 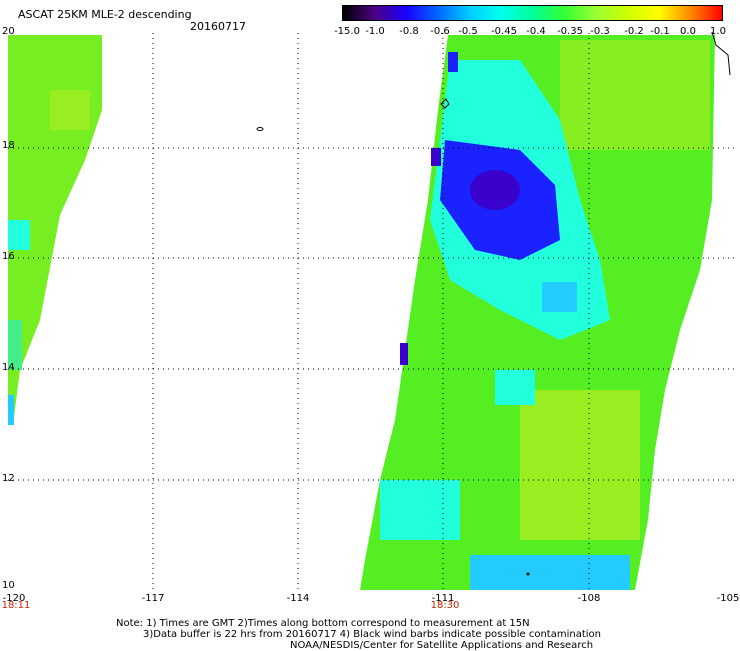 I want to click on colorbar-label: -0.45, so click(x=504, y=31).